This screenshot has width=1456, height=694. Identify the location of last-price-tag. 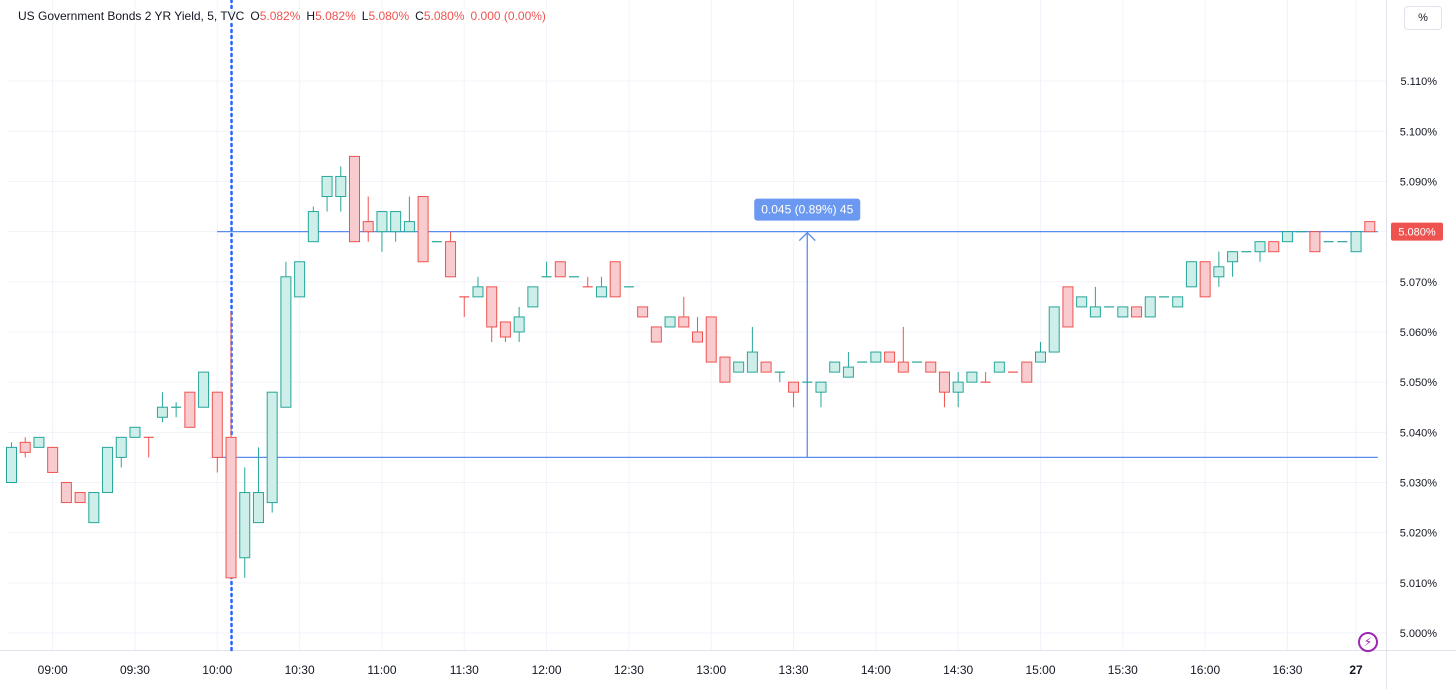
(1417, 231).